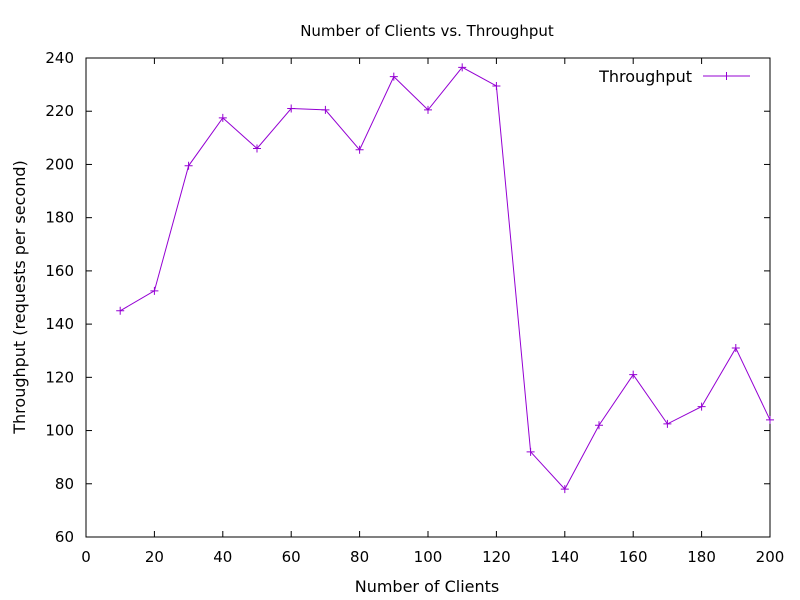  I want to click on legend: Throughput, so click(674, 76).